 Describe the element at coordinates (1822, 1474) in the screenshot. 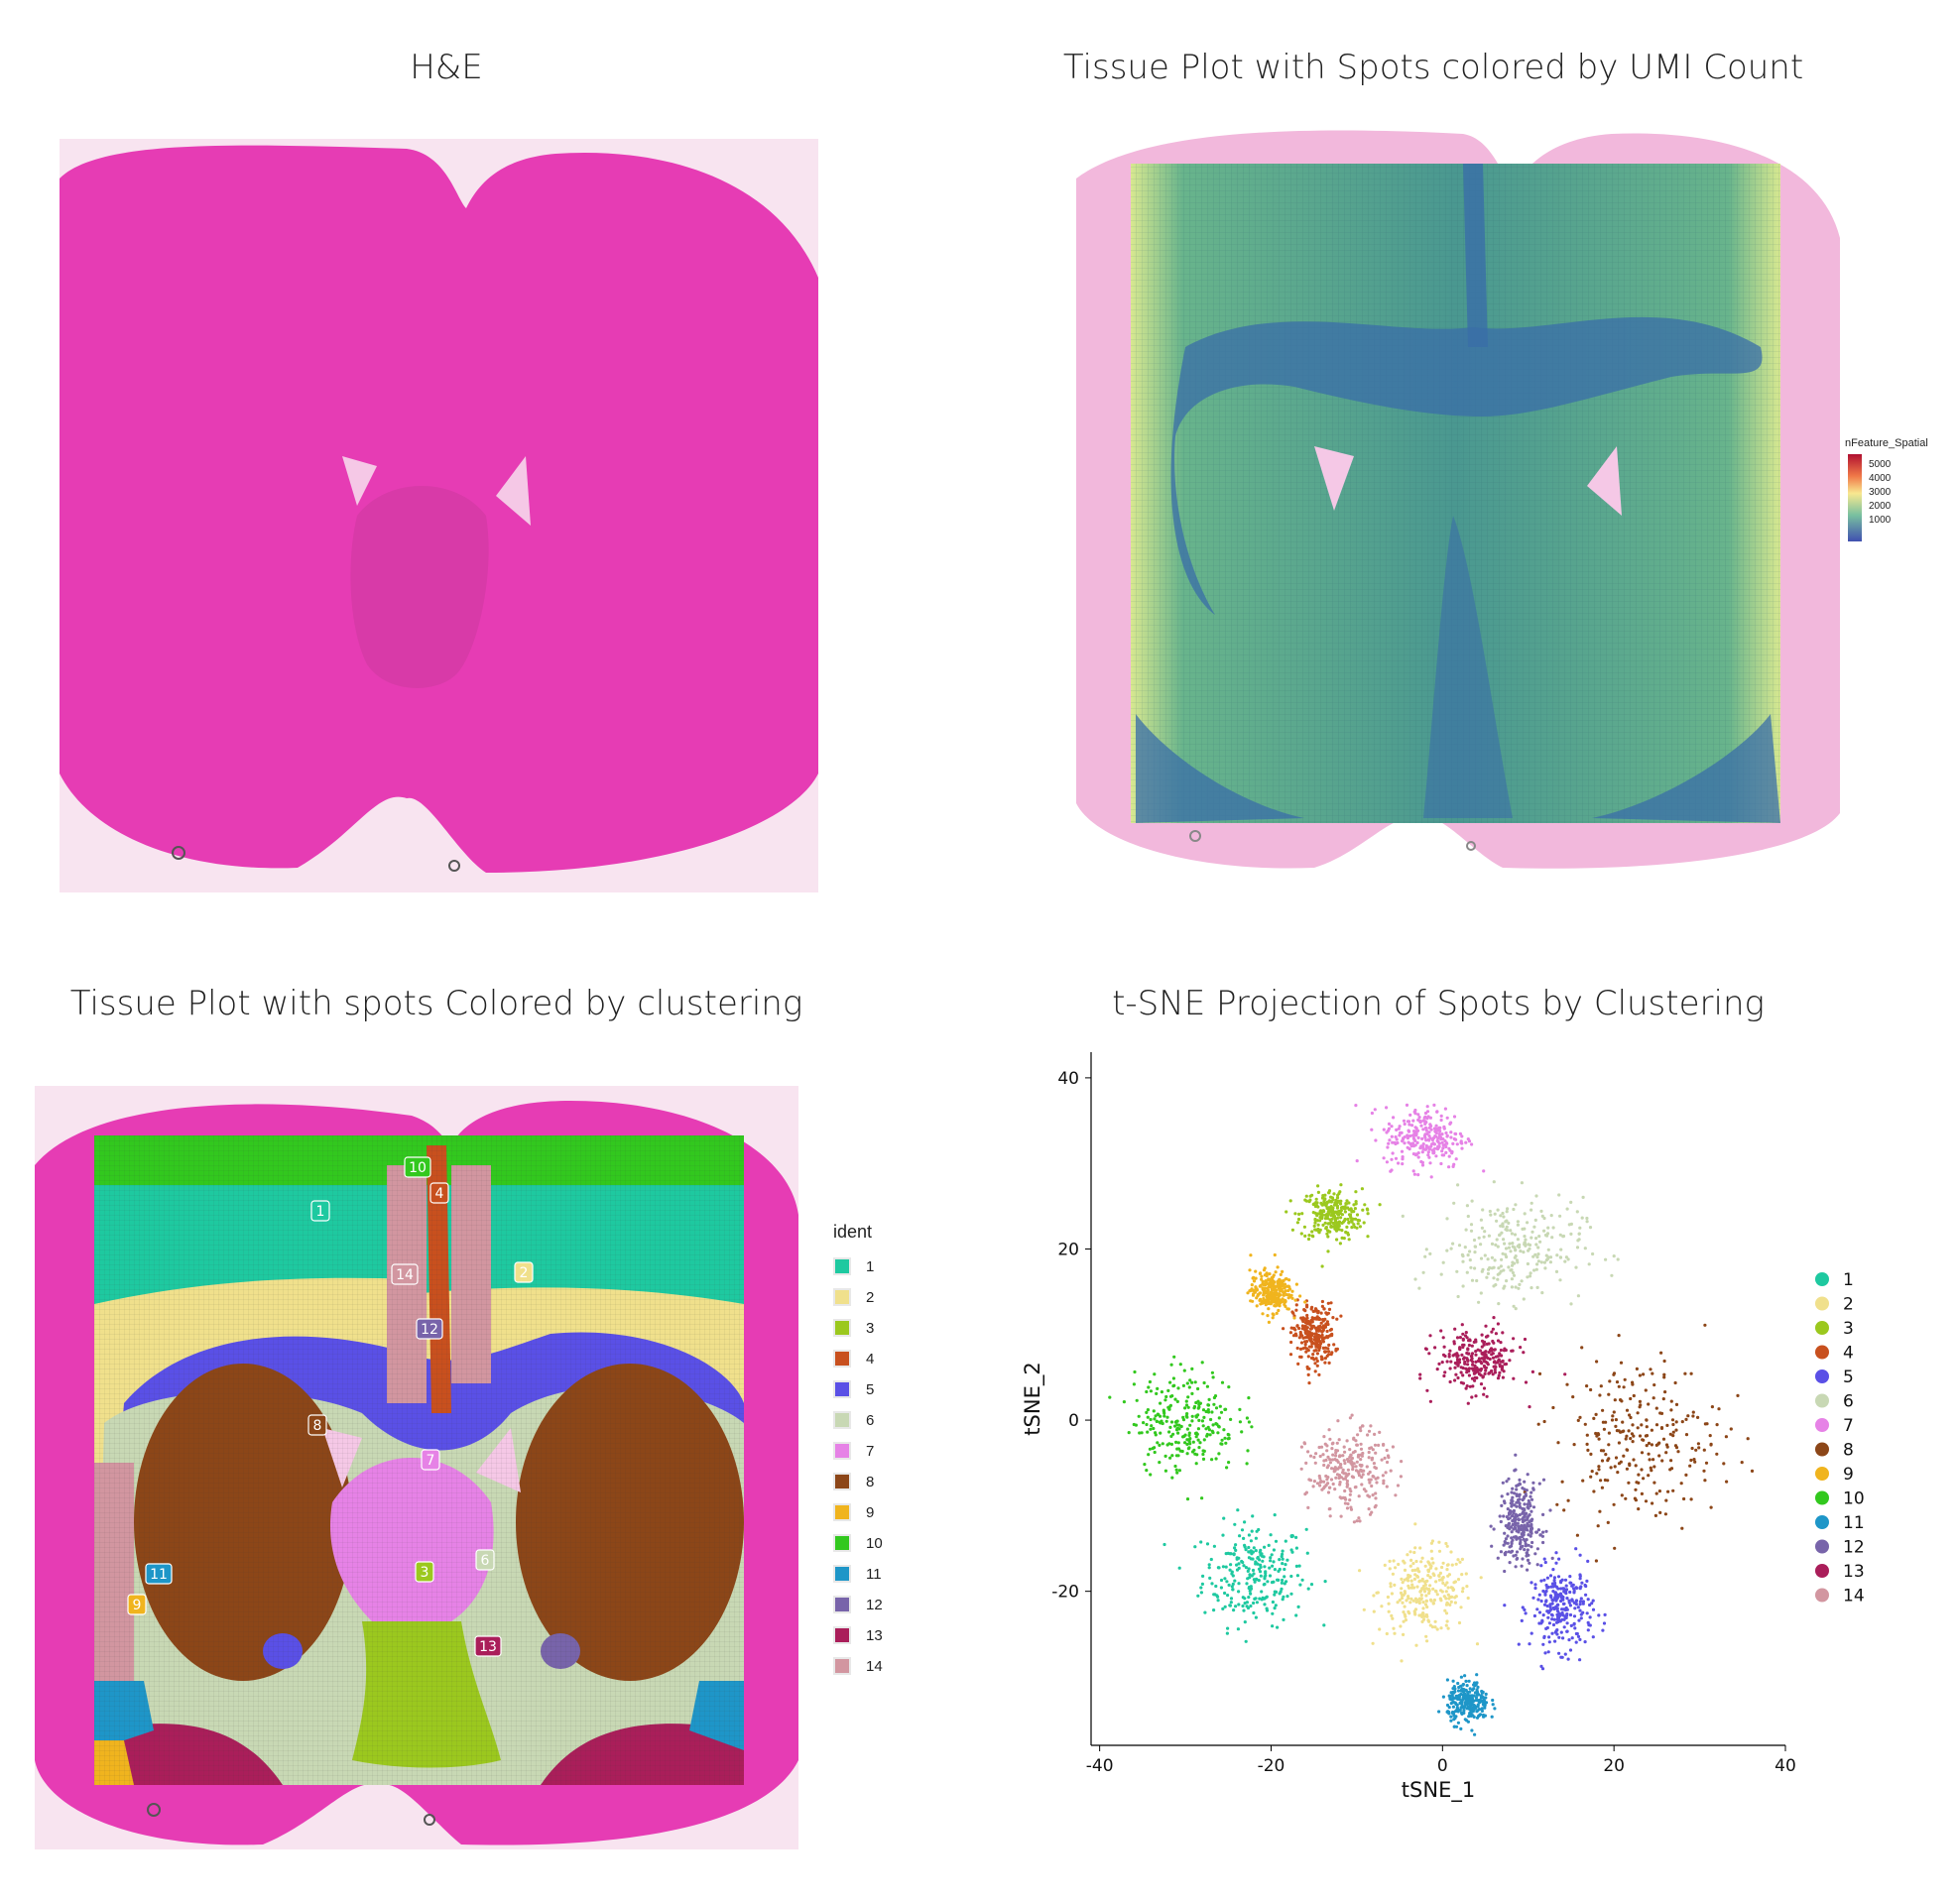

I see `tsne-legend-key` at that location.